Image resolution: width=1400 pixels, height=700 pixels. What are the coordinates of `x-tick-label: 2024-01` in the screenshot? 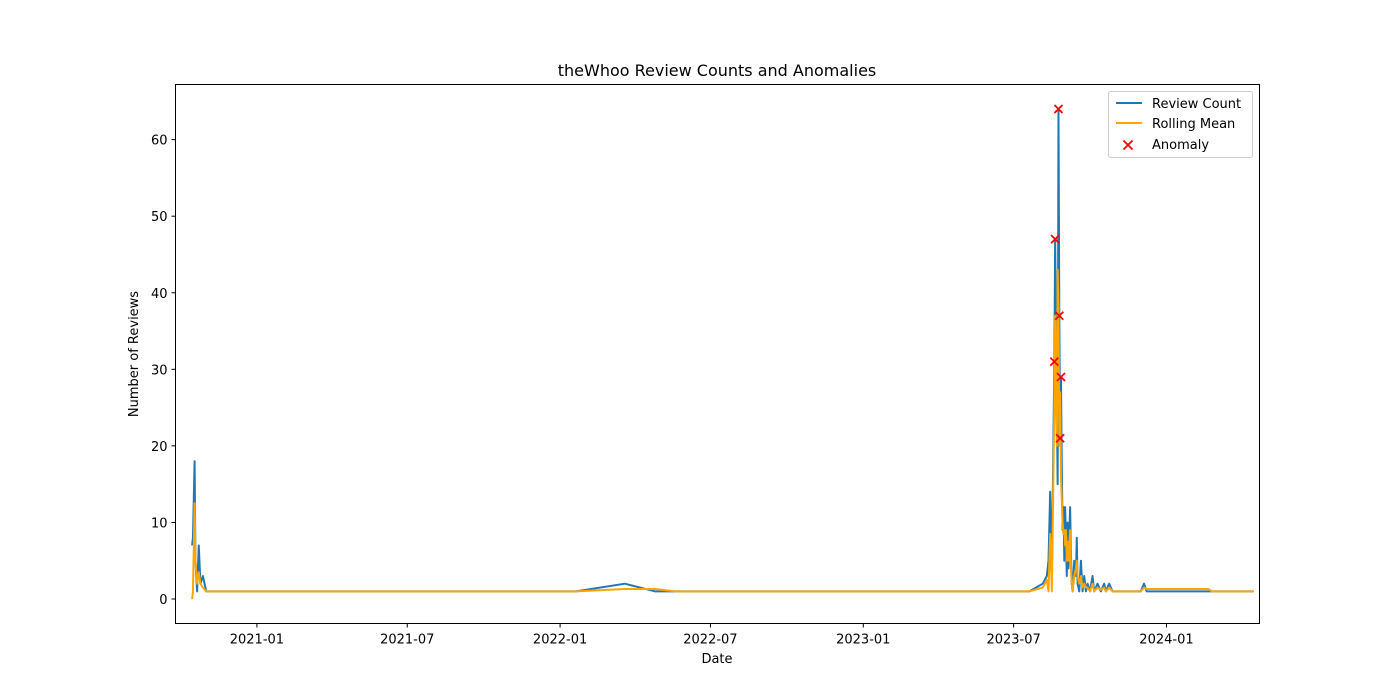 It's located at (1166, 640).